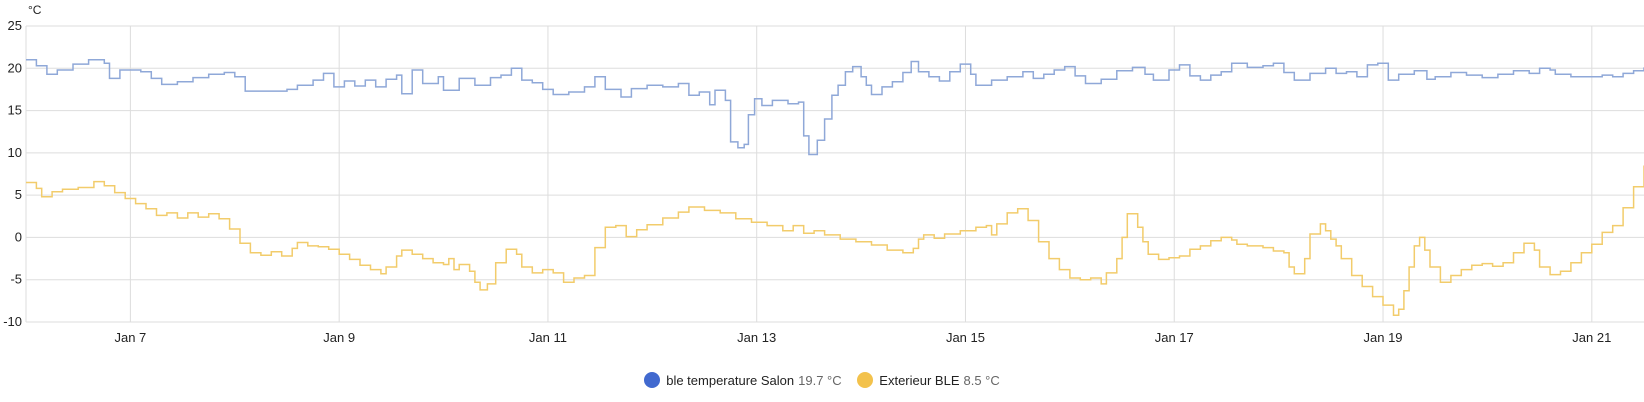 This screenshot has width=1644, height=402. Describe the element at coordinates (130, 337) in the screenshot. I see `x-tick-label: Jan 7` at that location.